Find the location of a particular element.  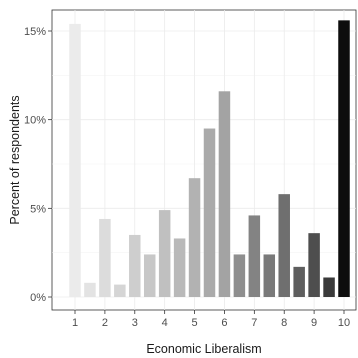

y-axis-title: Percent of respondents is located at coordinates (15, 159).